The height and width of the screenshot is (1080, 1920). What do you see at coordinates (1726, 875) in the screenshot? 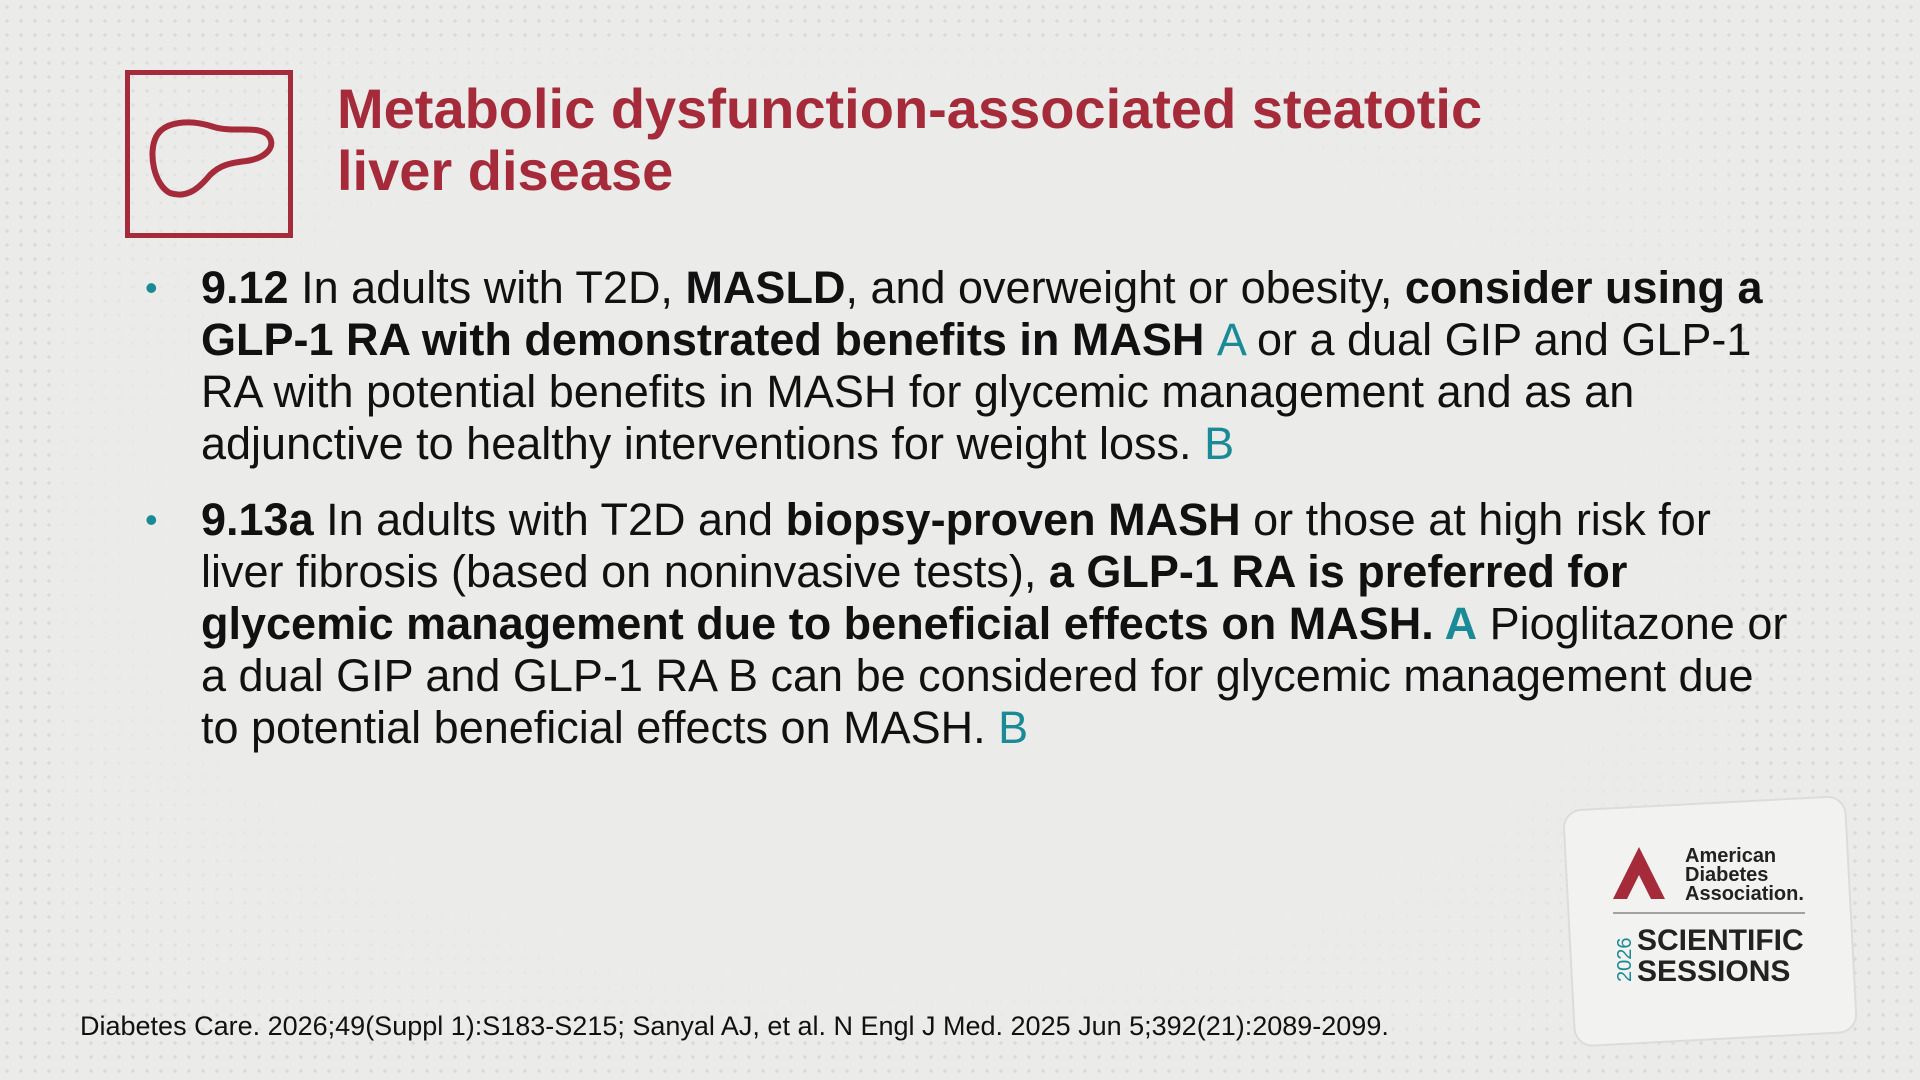
I see `logo-org: Diabetes` at bounding box center [1726, 875].